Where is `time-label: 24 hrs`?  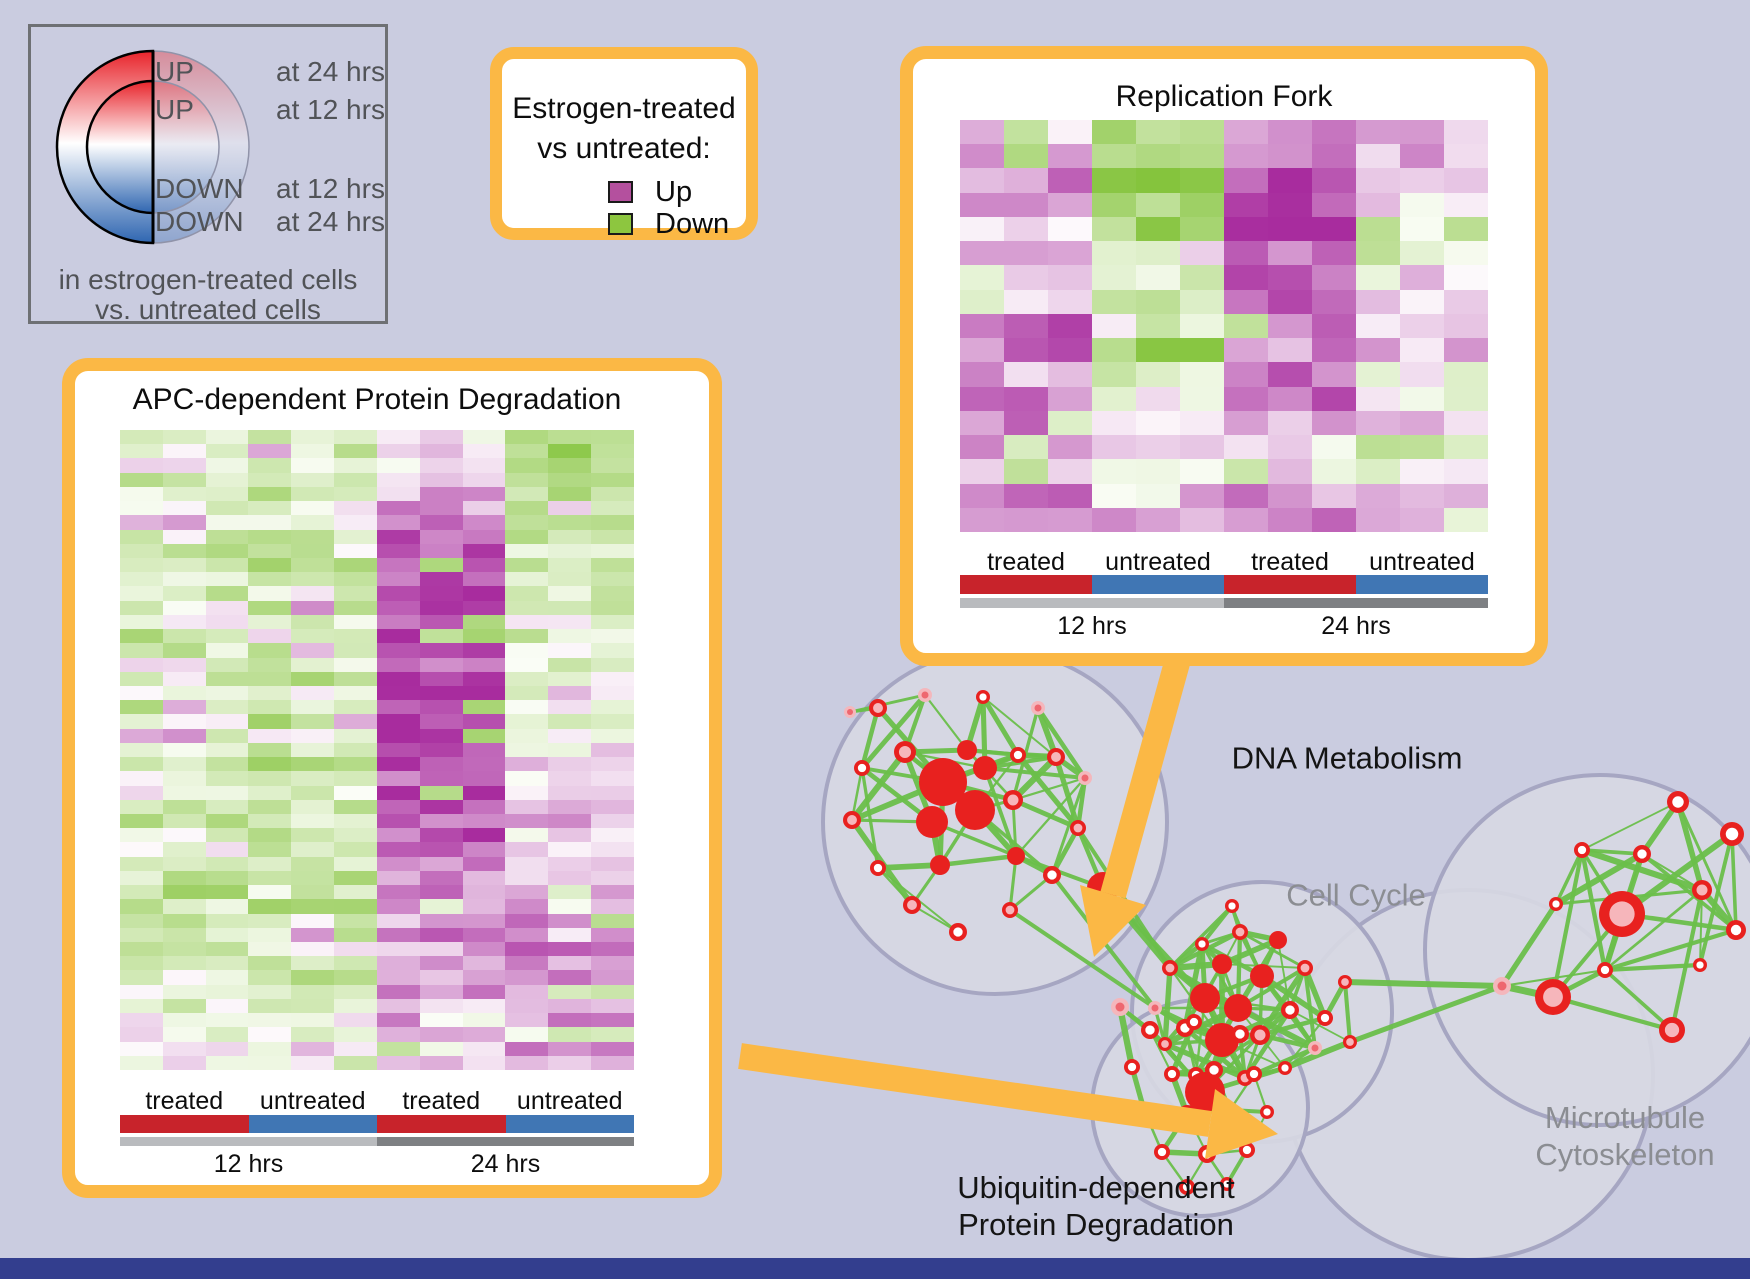 time-label: 24 hrs is located at coordinates (1356, 626).